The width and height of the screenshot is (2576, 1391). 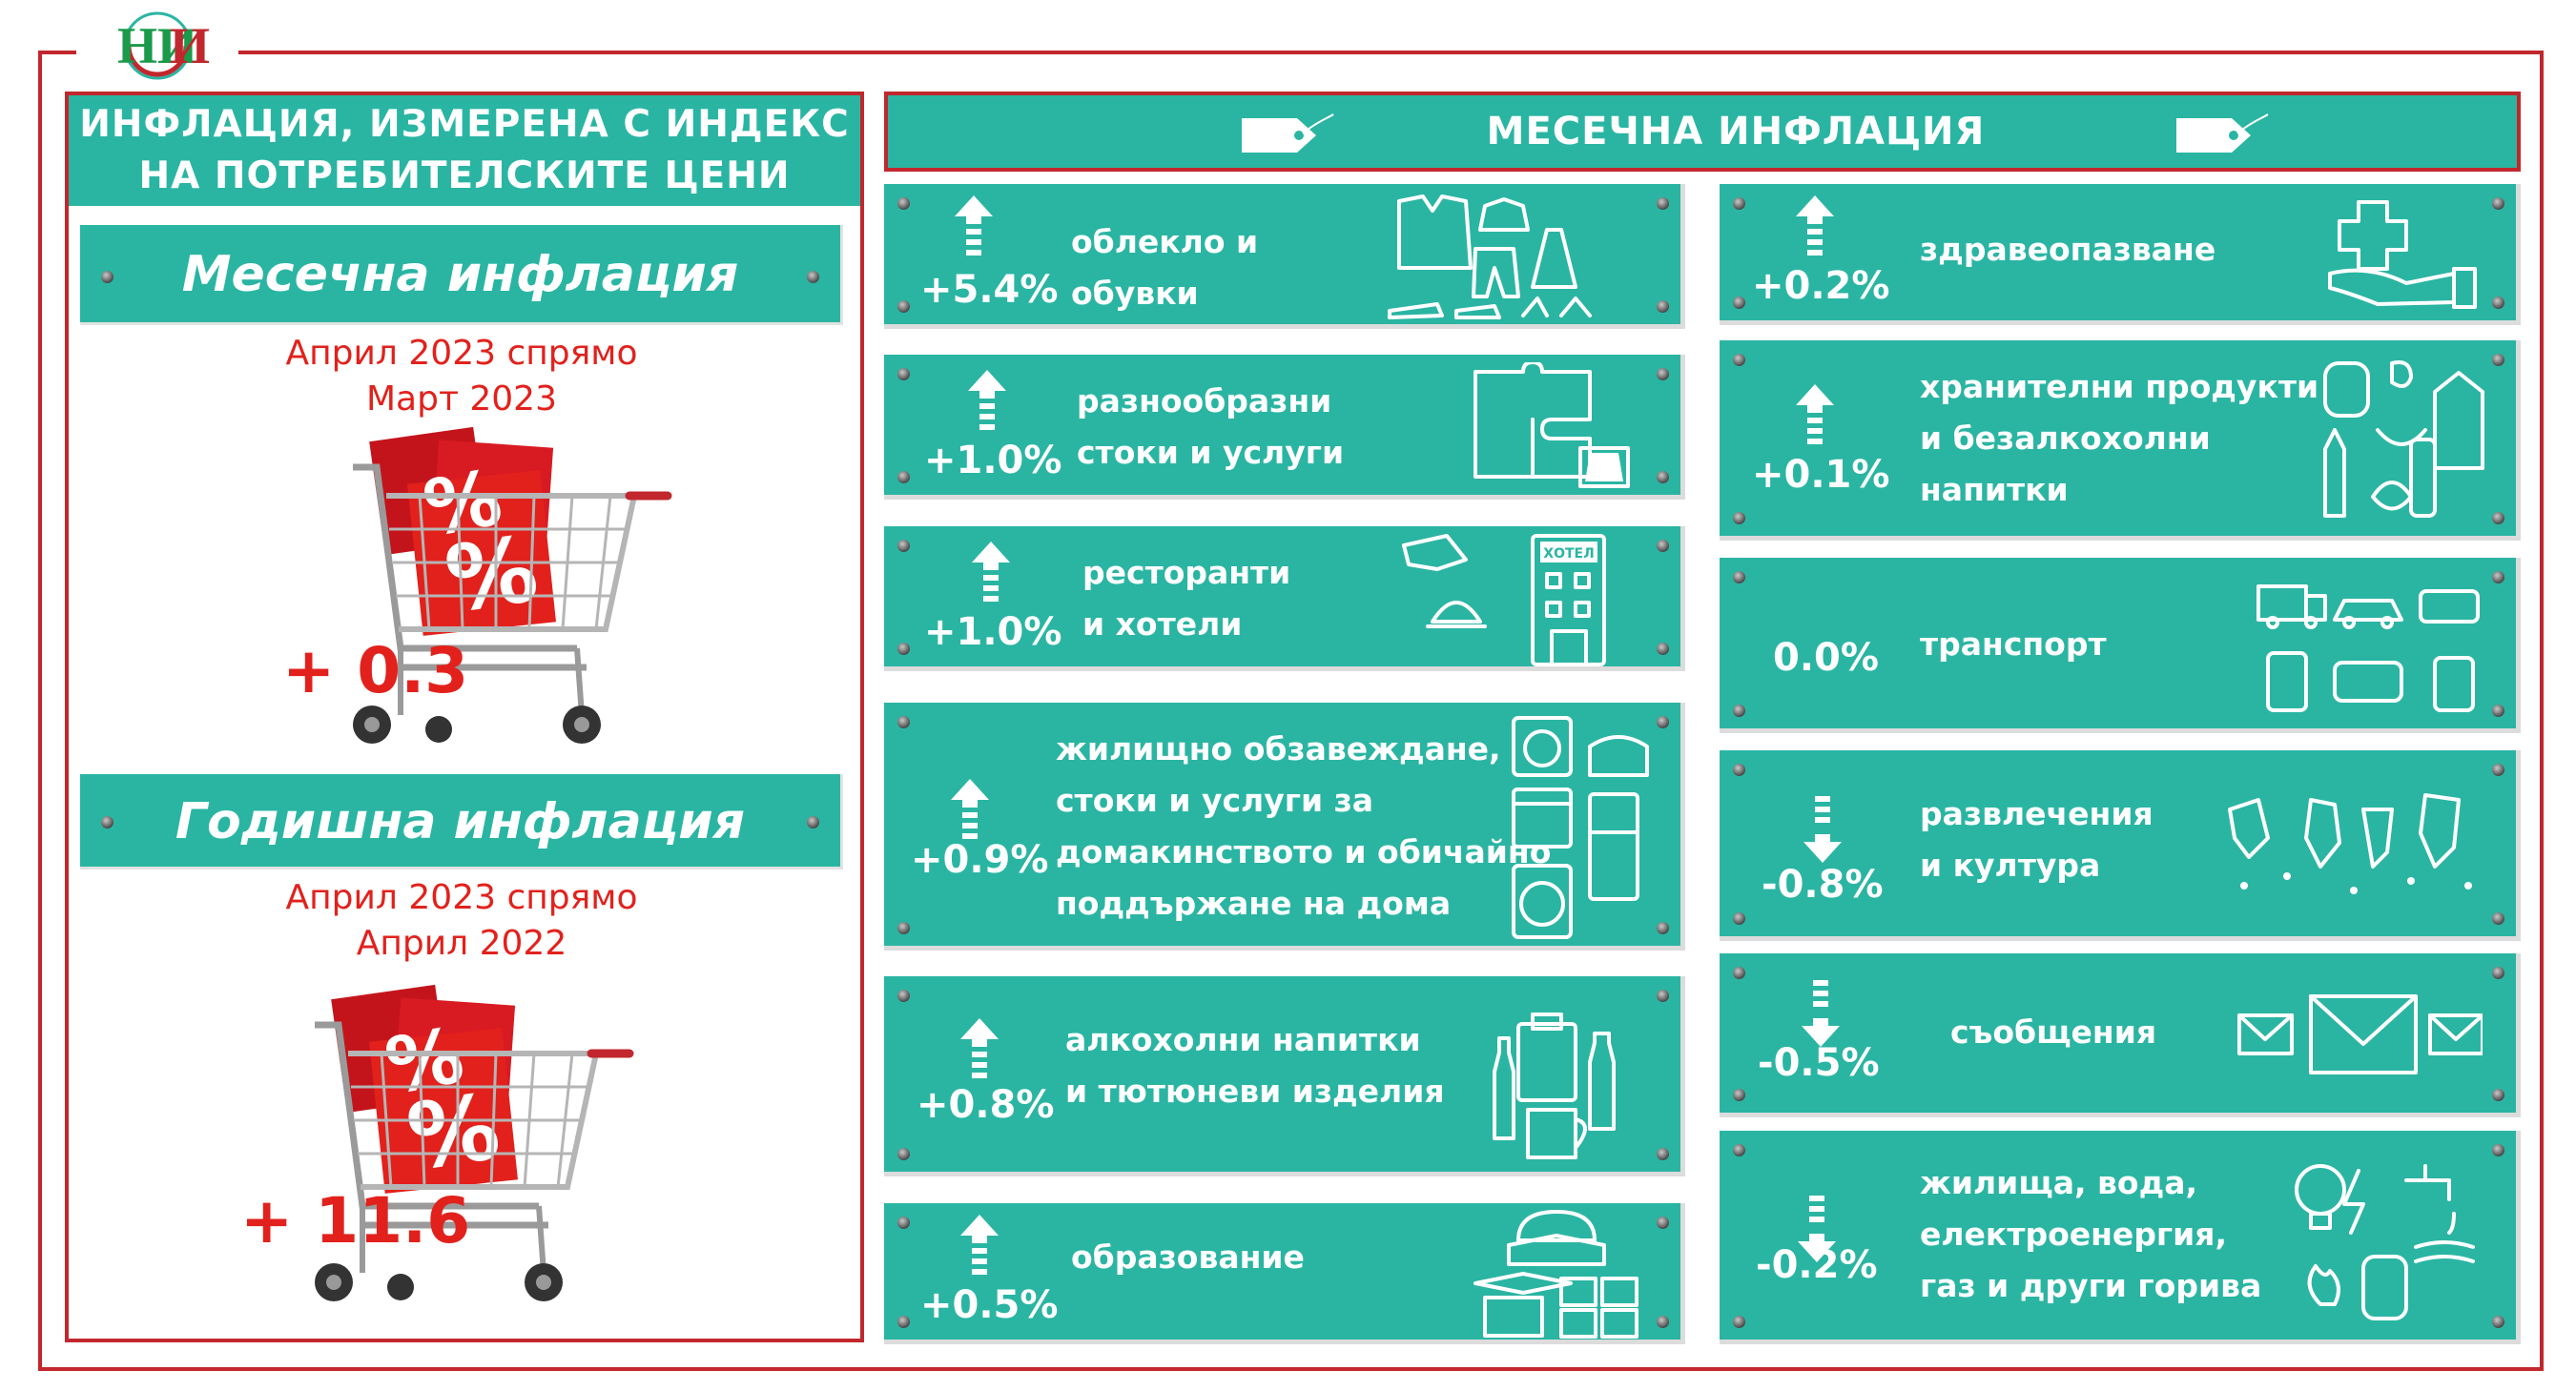 I want to click on category-card: +1.0% разнообразни стоки и услуги, so click(x=1284, y=427).